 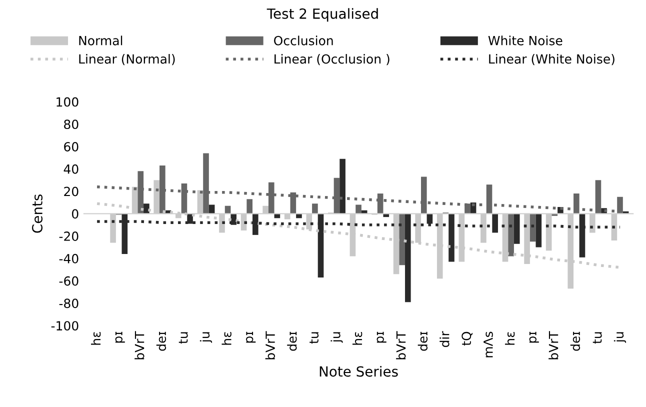 What do you see at coordinates (551, 60) in the screenshot?
I see `legend-label: Linear (White Noise)` at bounding box center [551, 60].